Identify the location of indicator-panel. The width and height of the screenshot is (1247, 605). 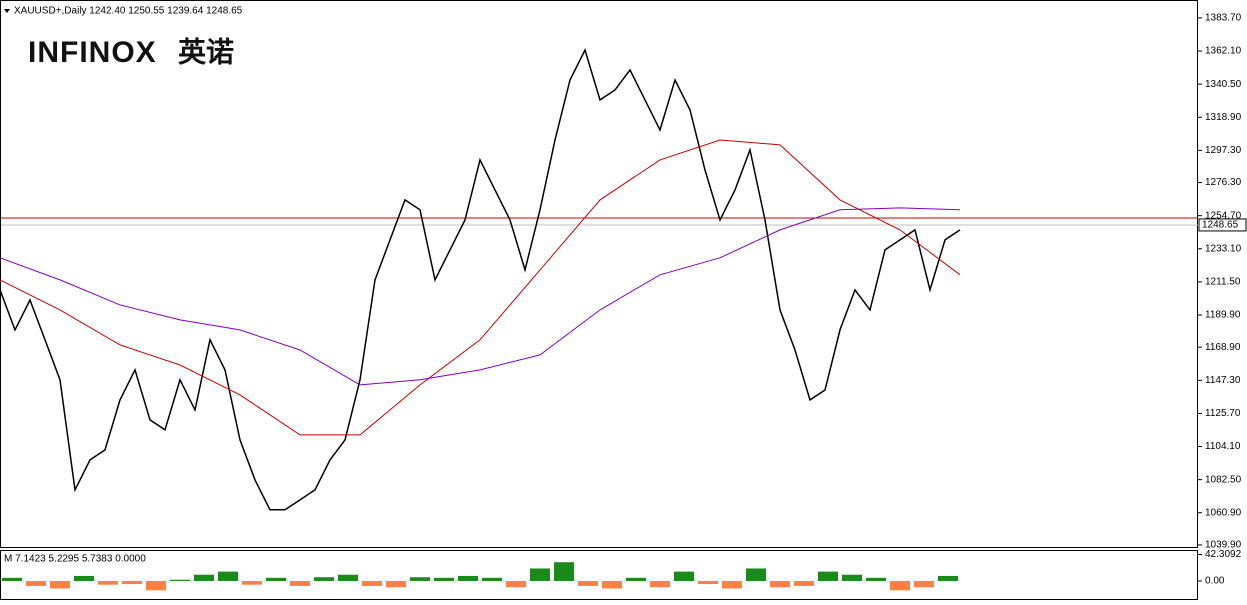
(599, 575).